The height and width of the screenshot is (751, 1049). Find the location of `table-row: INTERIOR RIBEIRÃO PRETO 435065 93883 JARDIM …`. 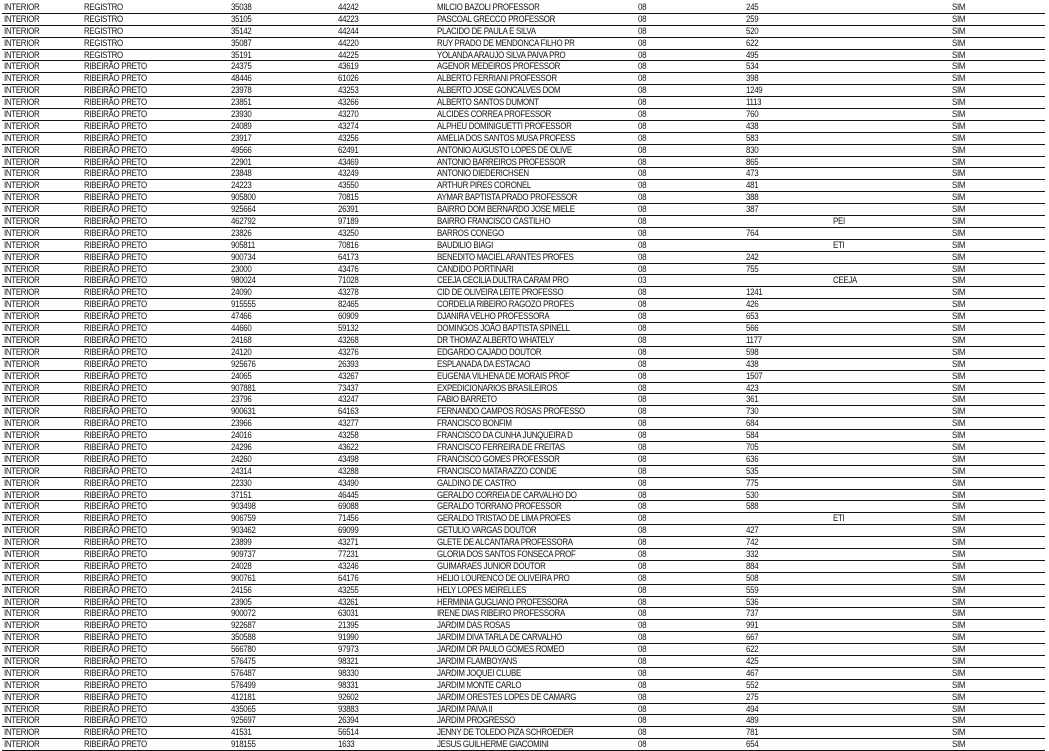

table-row: INTERIOR RIBEIRÃO PRETO 435065 93883 JARDIM … is located at coordinates (523, 710).